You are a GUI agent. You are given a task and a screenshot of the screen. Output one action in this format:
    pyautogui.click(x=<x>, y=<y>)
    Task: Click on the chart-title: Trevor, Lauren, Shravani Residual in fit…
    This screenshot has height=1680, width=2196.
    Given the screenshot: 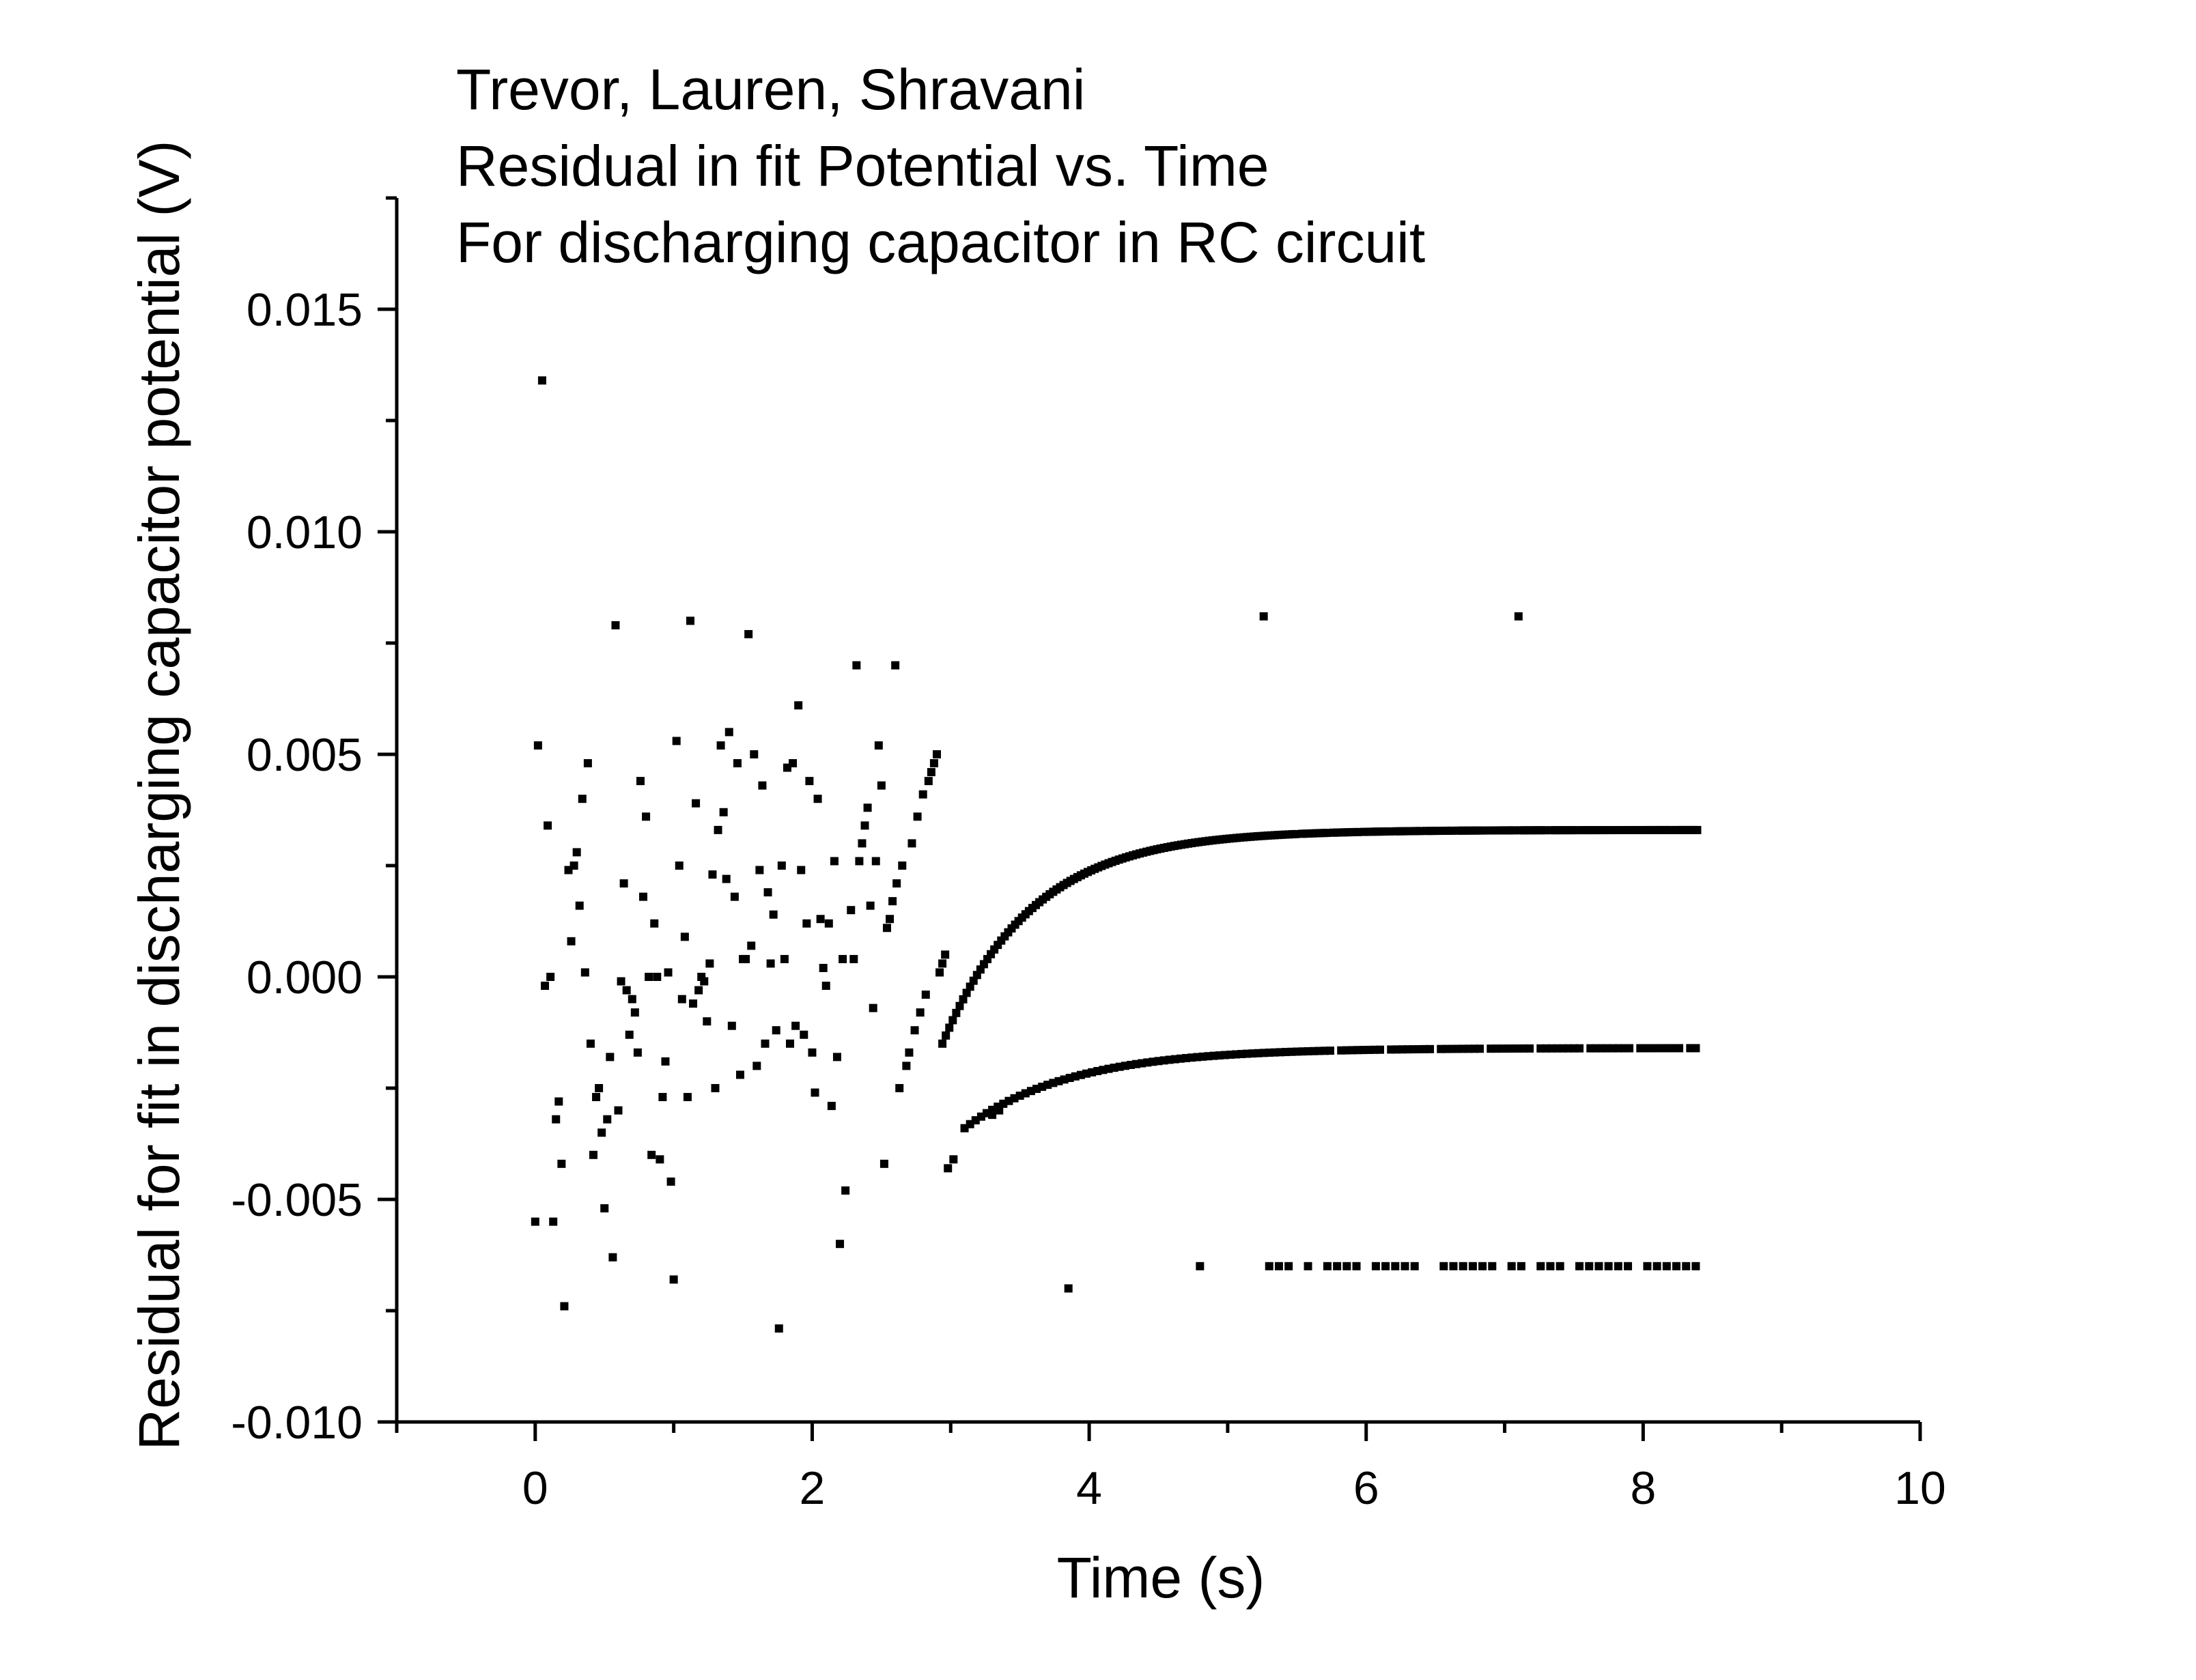 What is the action you would take?
    pyautogui.click(x=940, y=165)
    